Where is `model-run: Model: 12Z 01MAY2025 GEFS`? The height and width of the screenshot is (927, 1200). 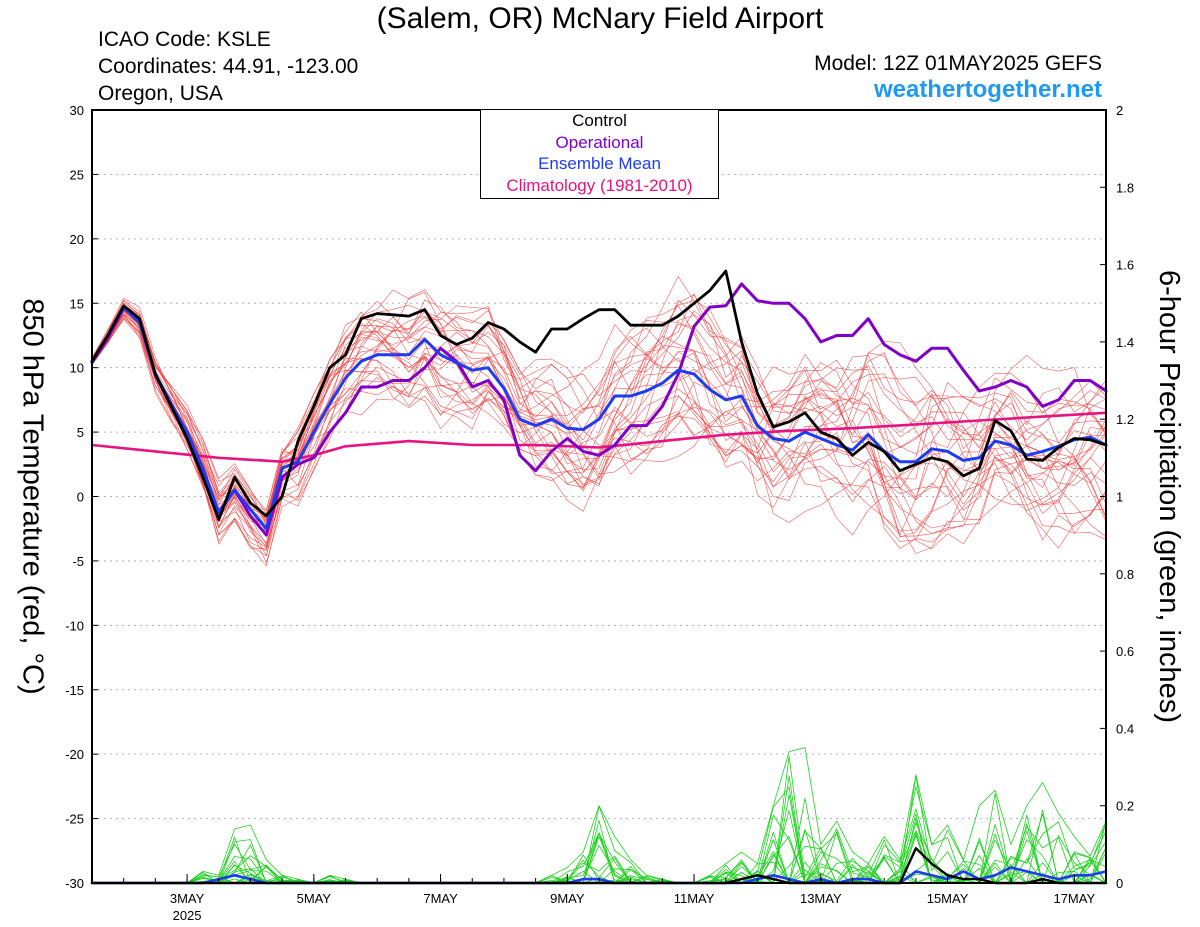 model-run: Model: 12Z 01MAY2025 GEFS is located at coordinates (958, 63).